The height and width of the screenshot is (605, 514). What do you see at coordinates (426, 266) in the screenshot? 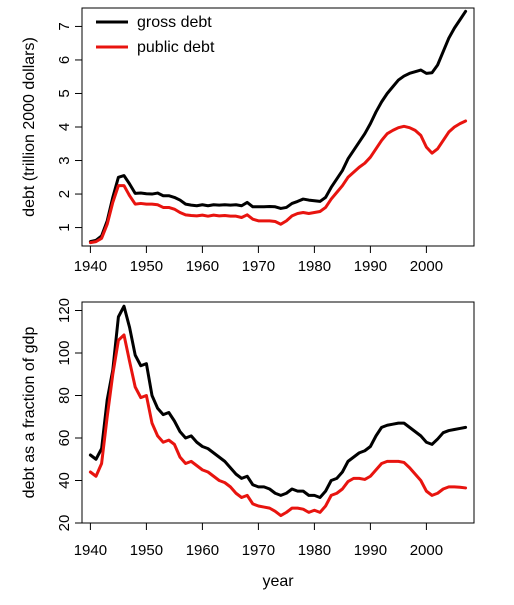
I see `panel-1-x-tick-label: 2000` at bounding box center [426, 266].